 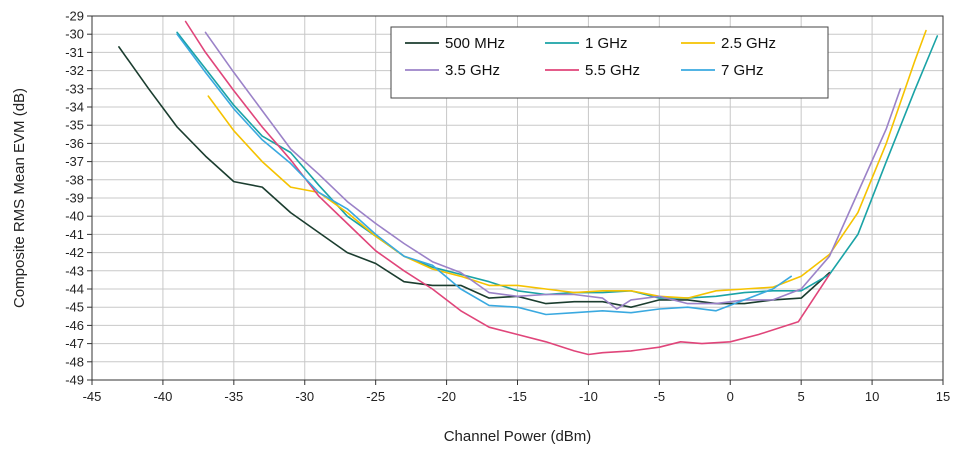 I want to click on y-tick-label: -34, so click(x=74, y=107).